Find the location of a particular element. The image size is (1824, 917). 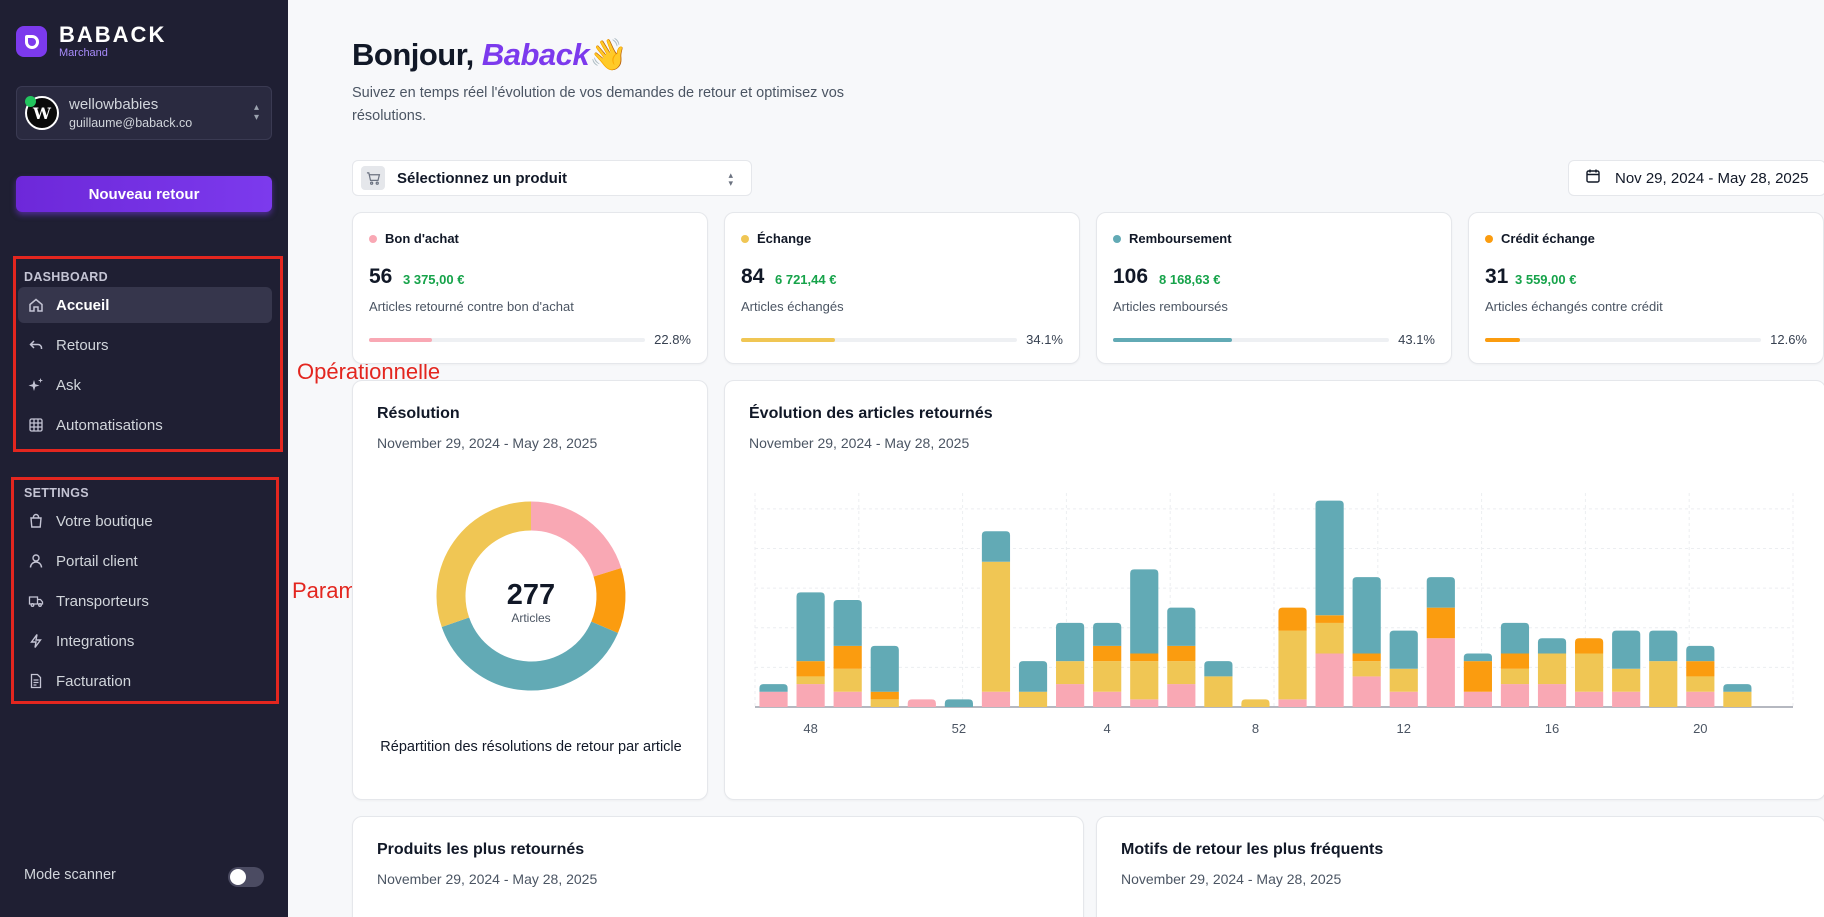

bar-segment-week-4-bon-d-achat is located at coordinates (1107, 699).